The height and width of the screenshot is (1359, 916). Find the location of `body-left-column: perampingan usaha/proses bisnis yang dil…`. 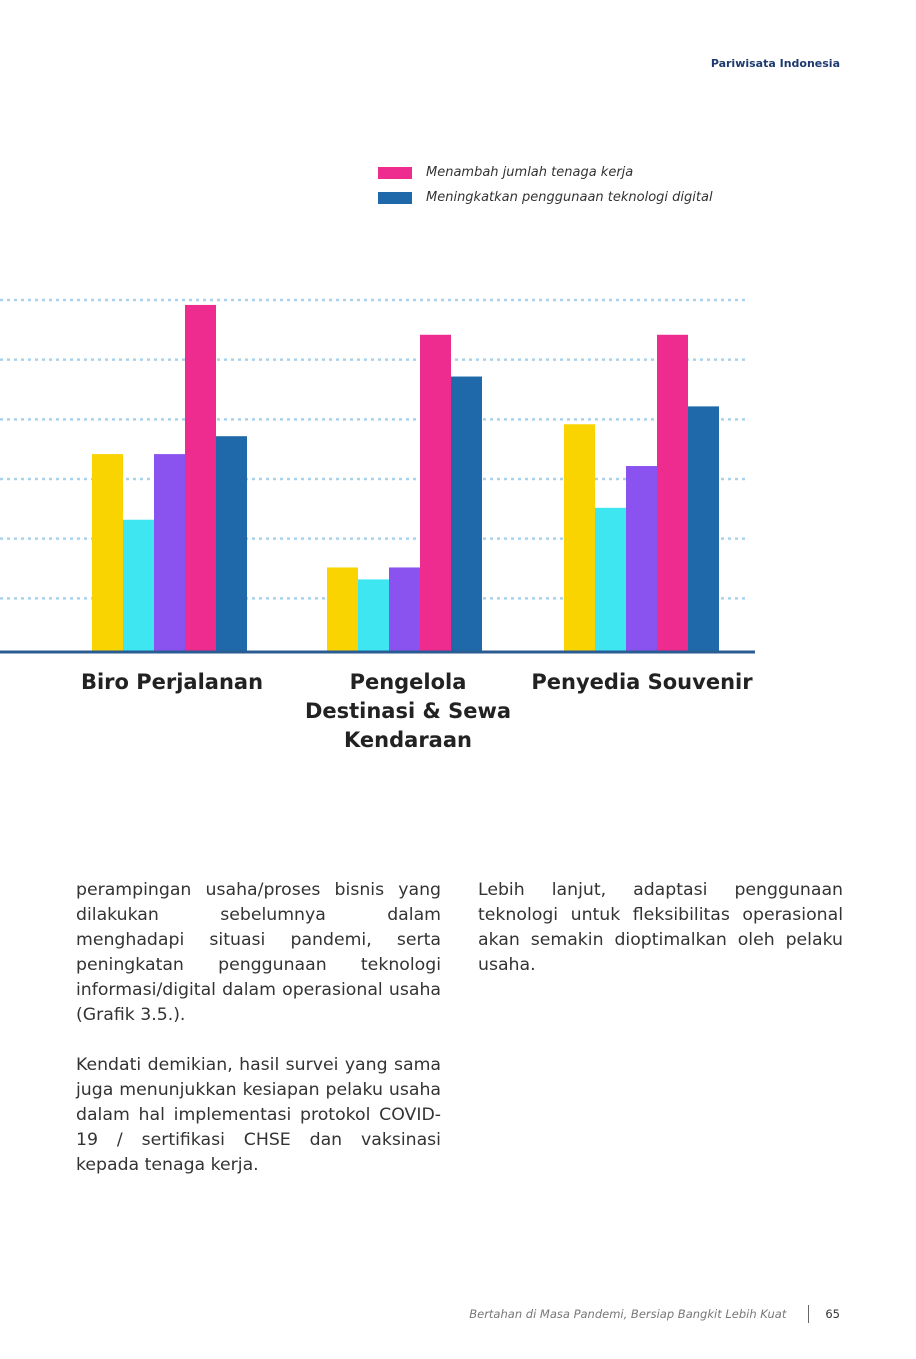

body-left-column: perampingan usaha/proses bisnis yang dil… is located at coordinates (258, 1040).